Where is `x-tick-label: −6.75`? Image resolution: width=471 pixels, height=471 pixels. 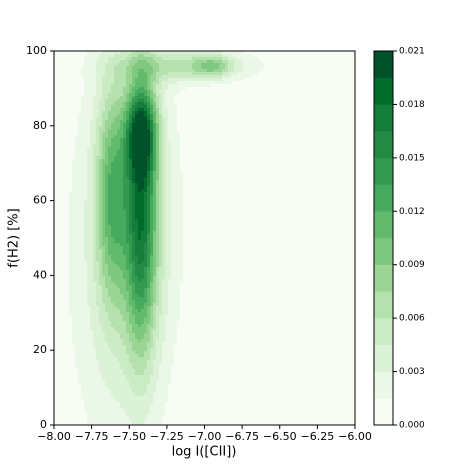 x-tick-label: −6.75 is located at coordinates (242, 436).